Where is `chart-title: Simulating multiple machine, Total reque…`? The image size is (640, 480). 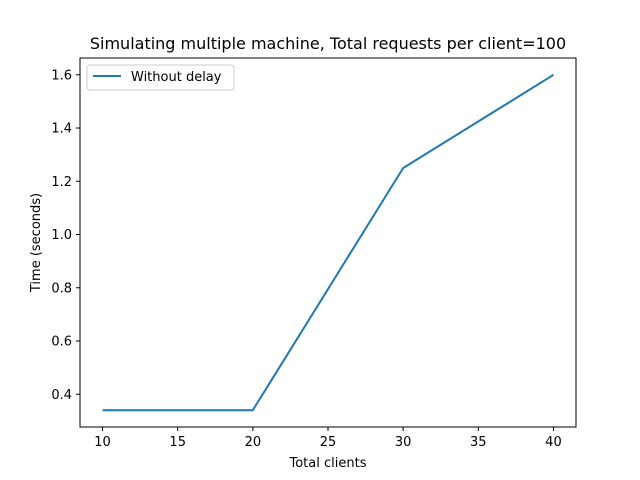 chart-title: Simulating multiple machine, Total reque… is located at coordinates (328, 43).